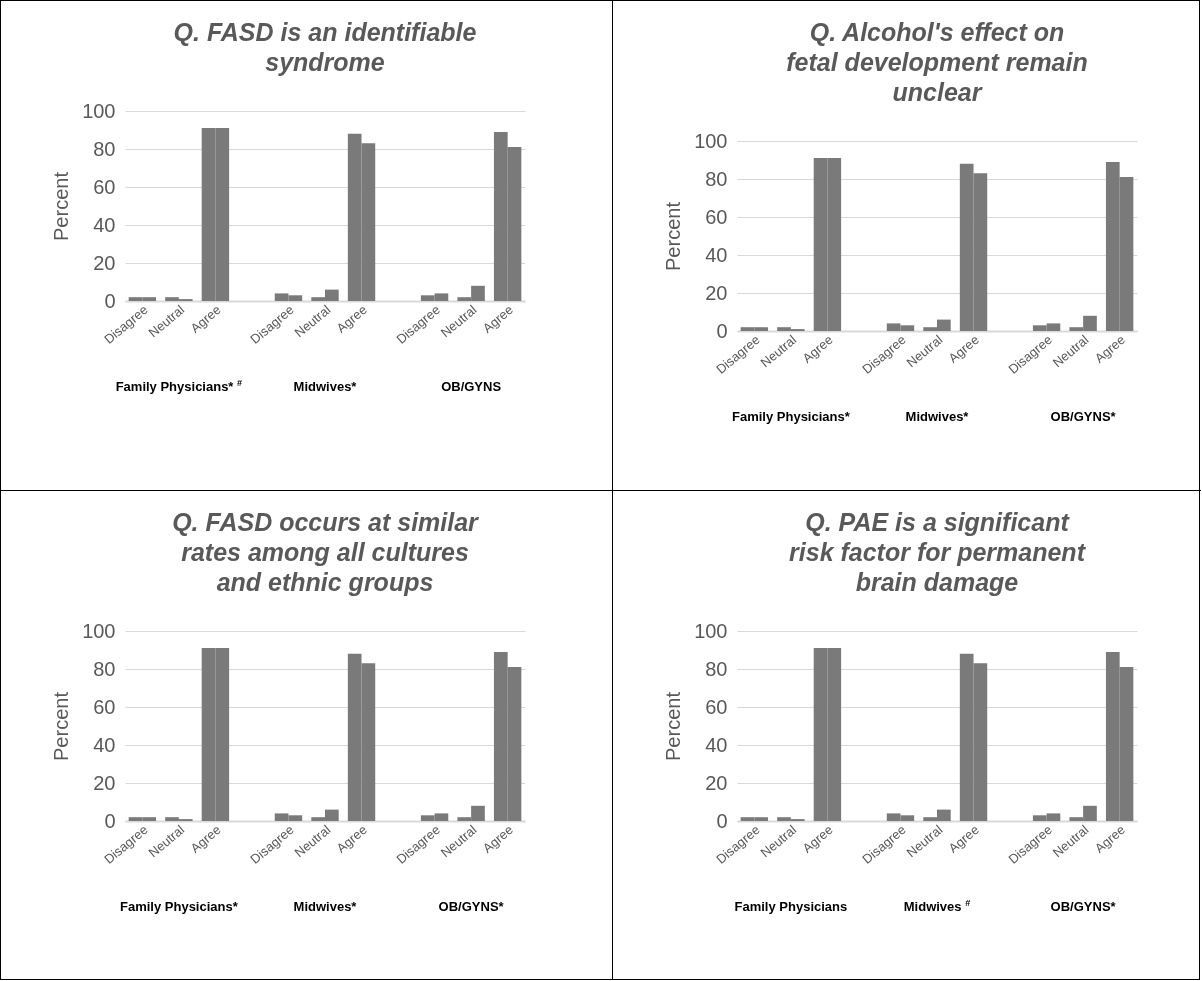 The height and width of the screenshot is (981, 1202). What do you see at coordinates (938, 552) in the screenshot?
I see `chart-title: Q. PAE is a significant risk factor for permanent brain damage` at bounding box center [938, 552].